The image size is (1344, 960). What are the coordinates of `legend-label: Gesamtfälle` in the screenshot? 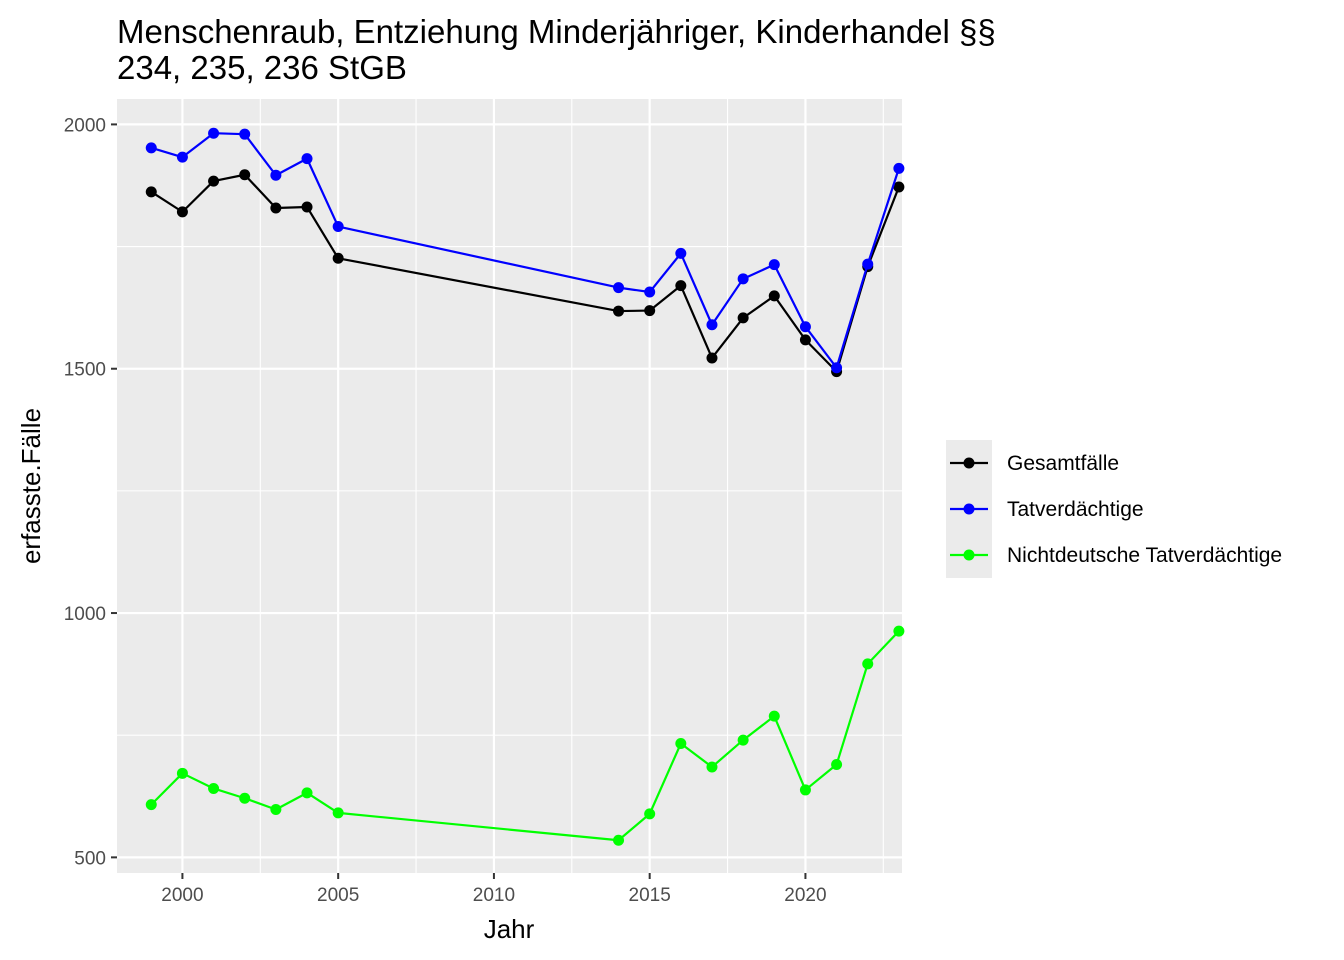 It's located at (1063, 463).